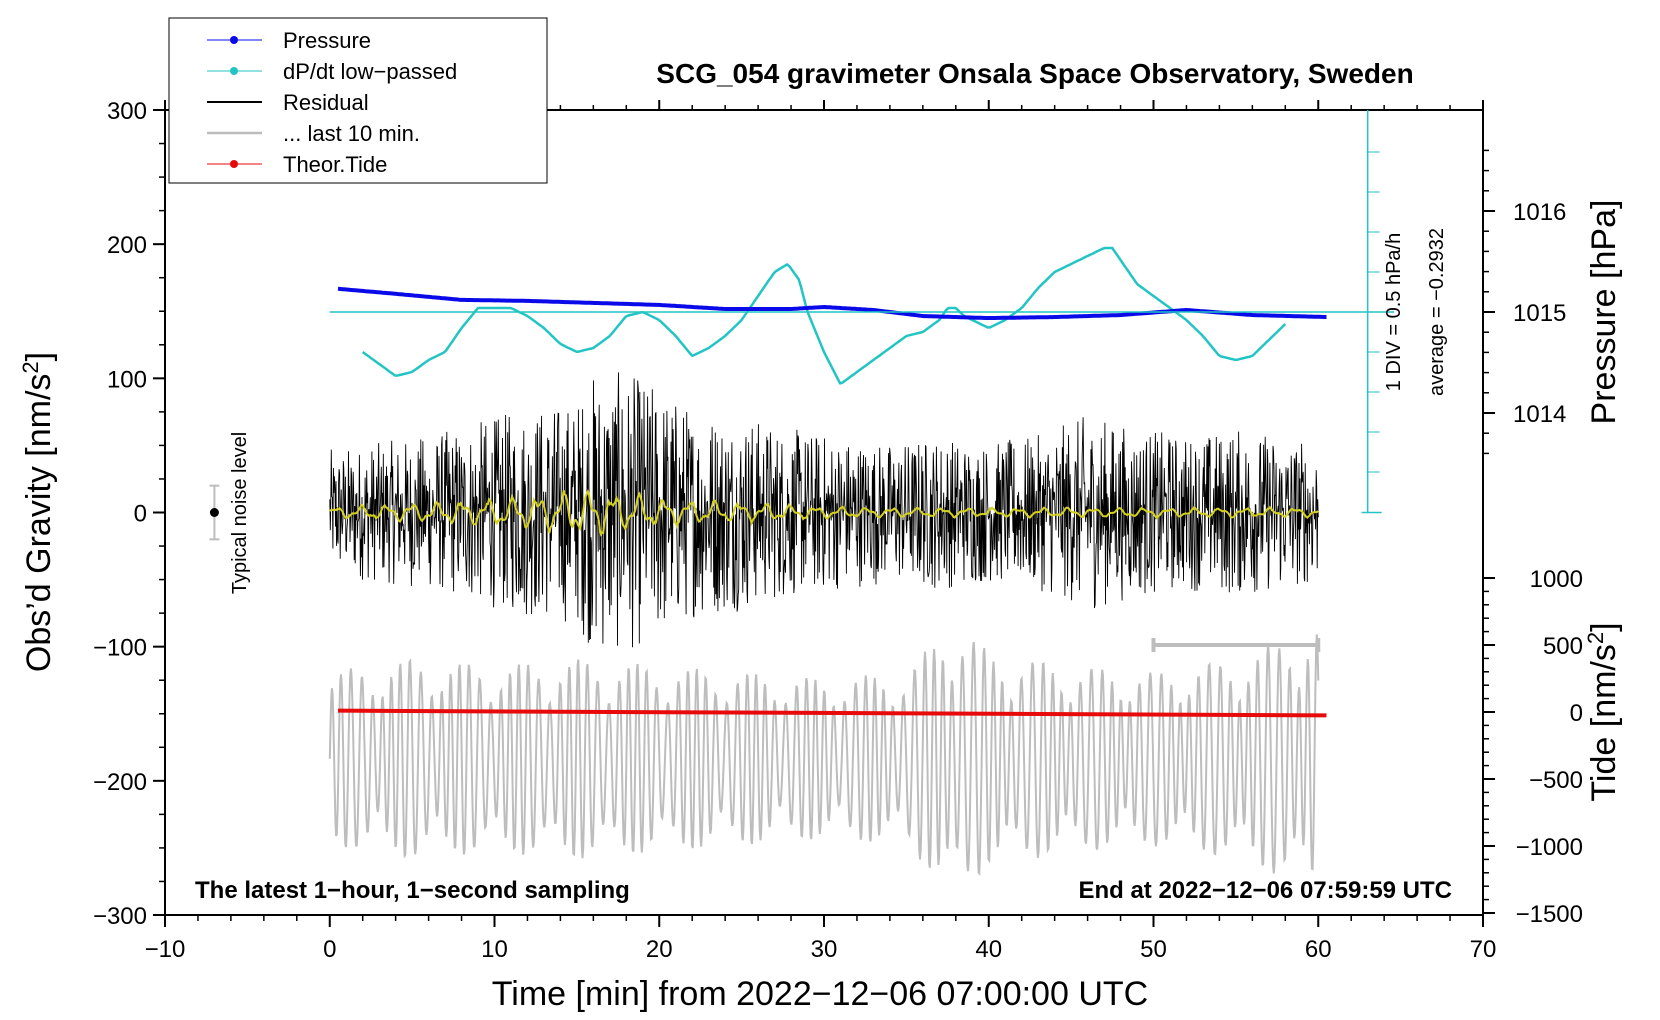 The height and width of the screenshot is (1020, 1660). I want to click on y-axis-label-close: ], so click(39, 356).